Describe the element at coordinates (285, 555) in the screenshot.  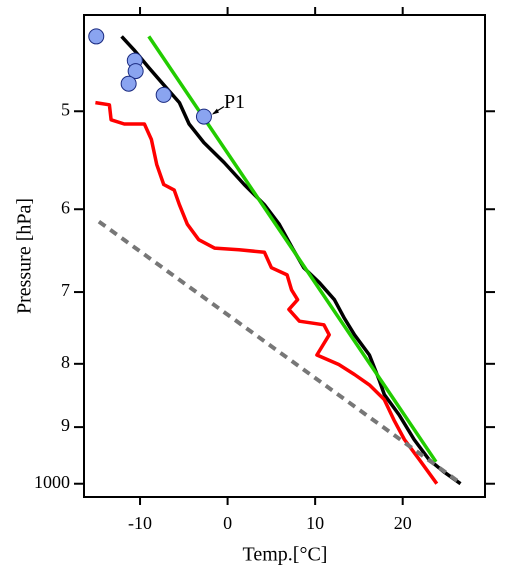
I see `x-axis-label: Temp.[°C]` at that location.